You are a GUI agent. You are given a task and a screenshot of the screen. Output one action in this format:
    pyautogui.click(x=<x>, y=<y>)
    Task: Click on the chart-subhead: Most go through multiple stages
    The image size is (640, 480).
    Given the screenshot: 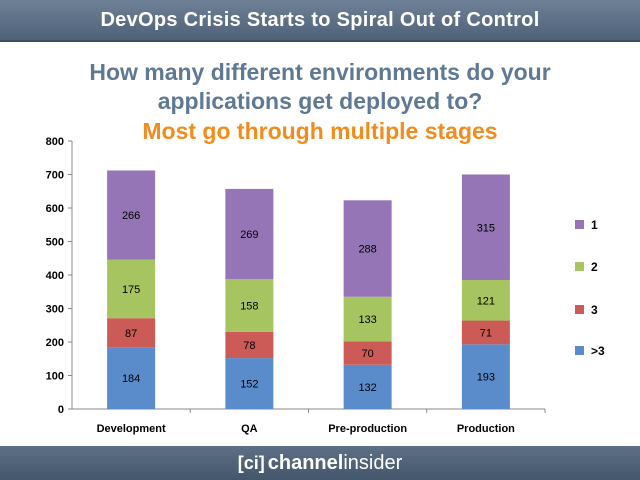 What is the action you would take?
    pyautogui.click(x=320, y=131)
    